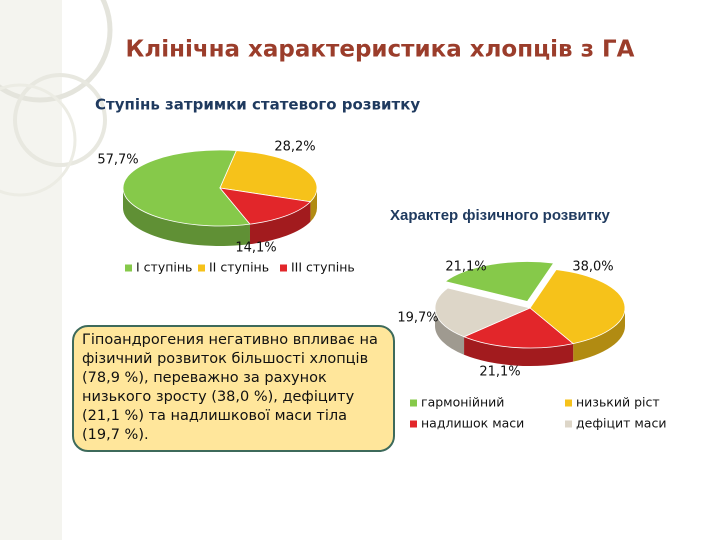 The image size is (720, 540). I want to click on data-label: 38,0%, so click(592, 267).